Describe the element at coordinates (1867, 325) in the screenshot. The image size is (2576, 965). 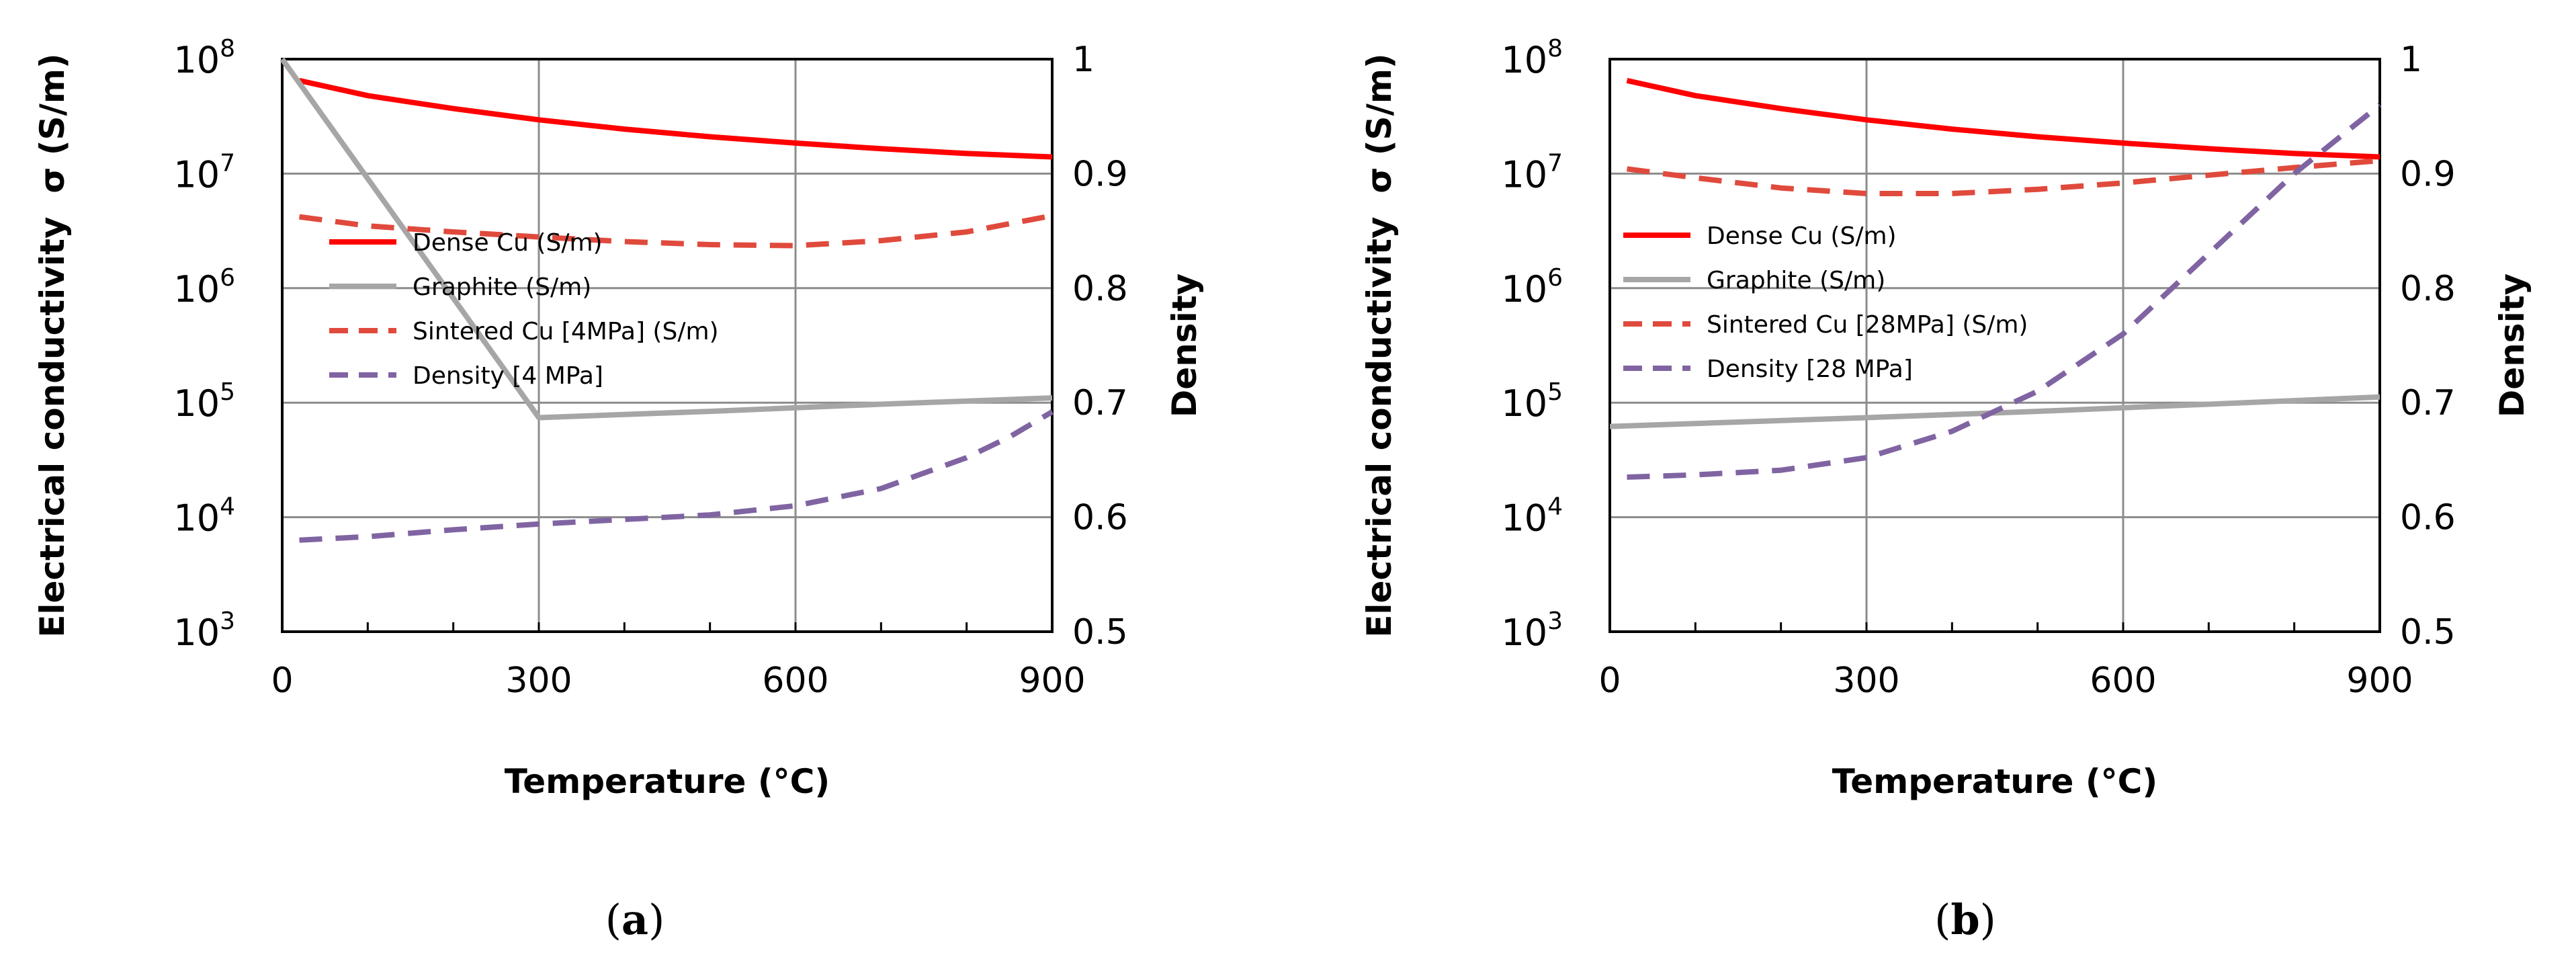
I see `legend-label: Sintered Cu [28MPa] (S/m)` at that location.